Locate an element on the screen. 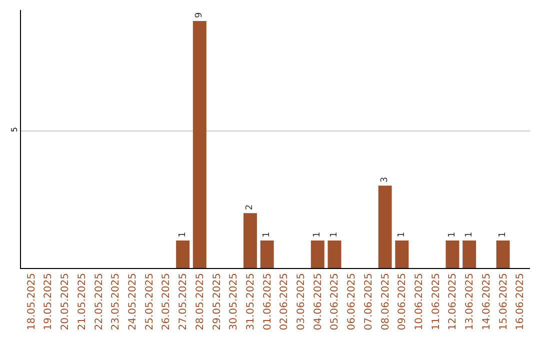  data-label: 2 is located at coordinates (250, 207).